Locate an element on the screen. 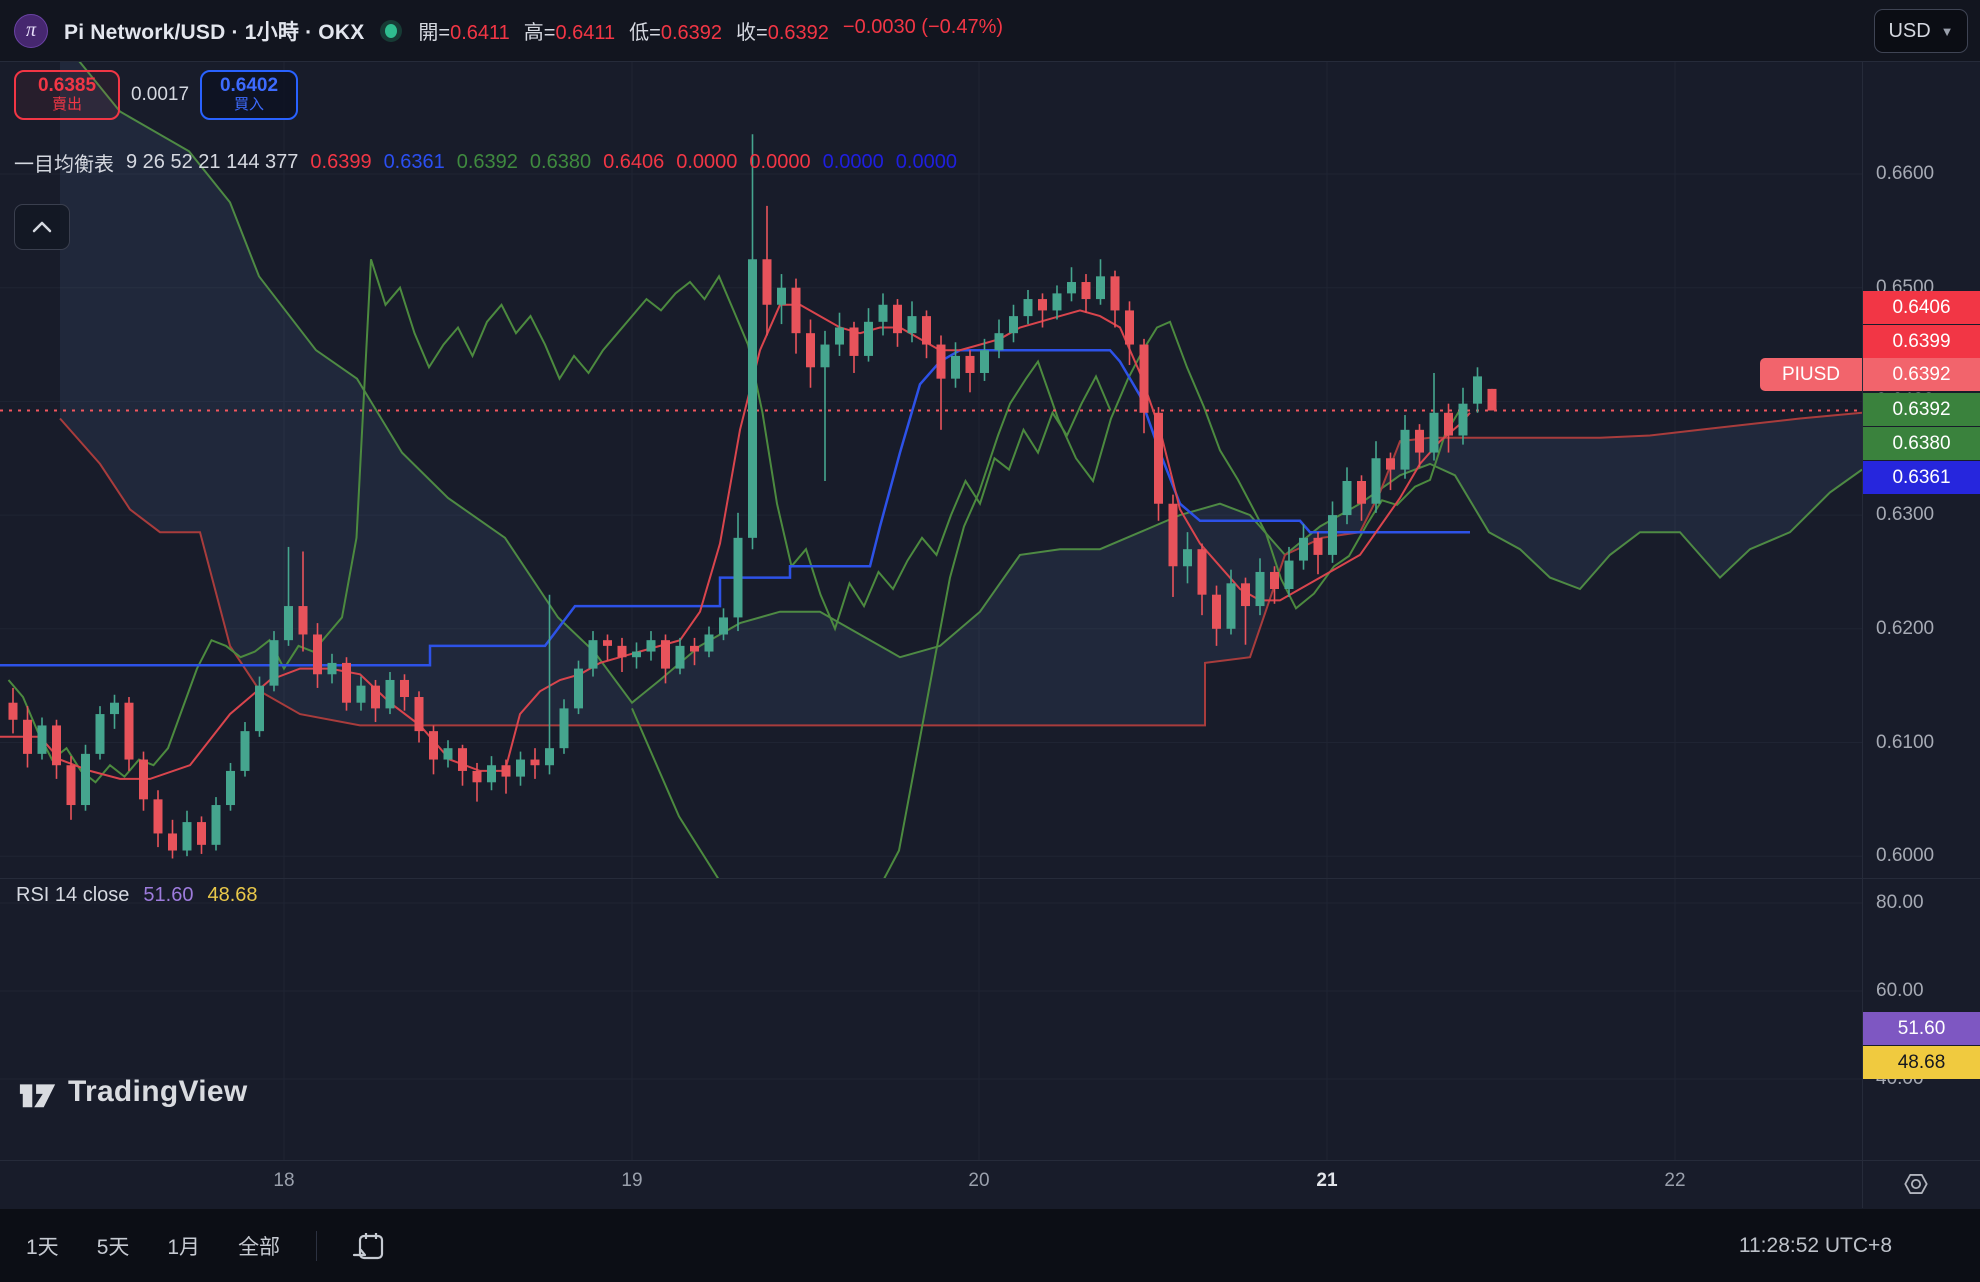 The height and width of the screenshot is (1282, 1980). time-axis-settings-button is located at coordinates (1916, 1184).